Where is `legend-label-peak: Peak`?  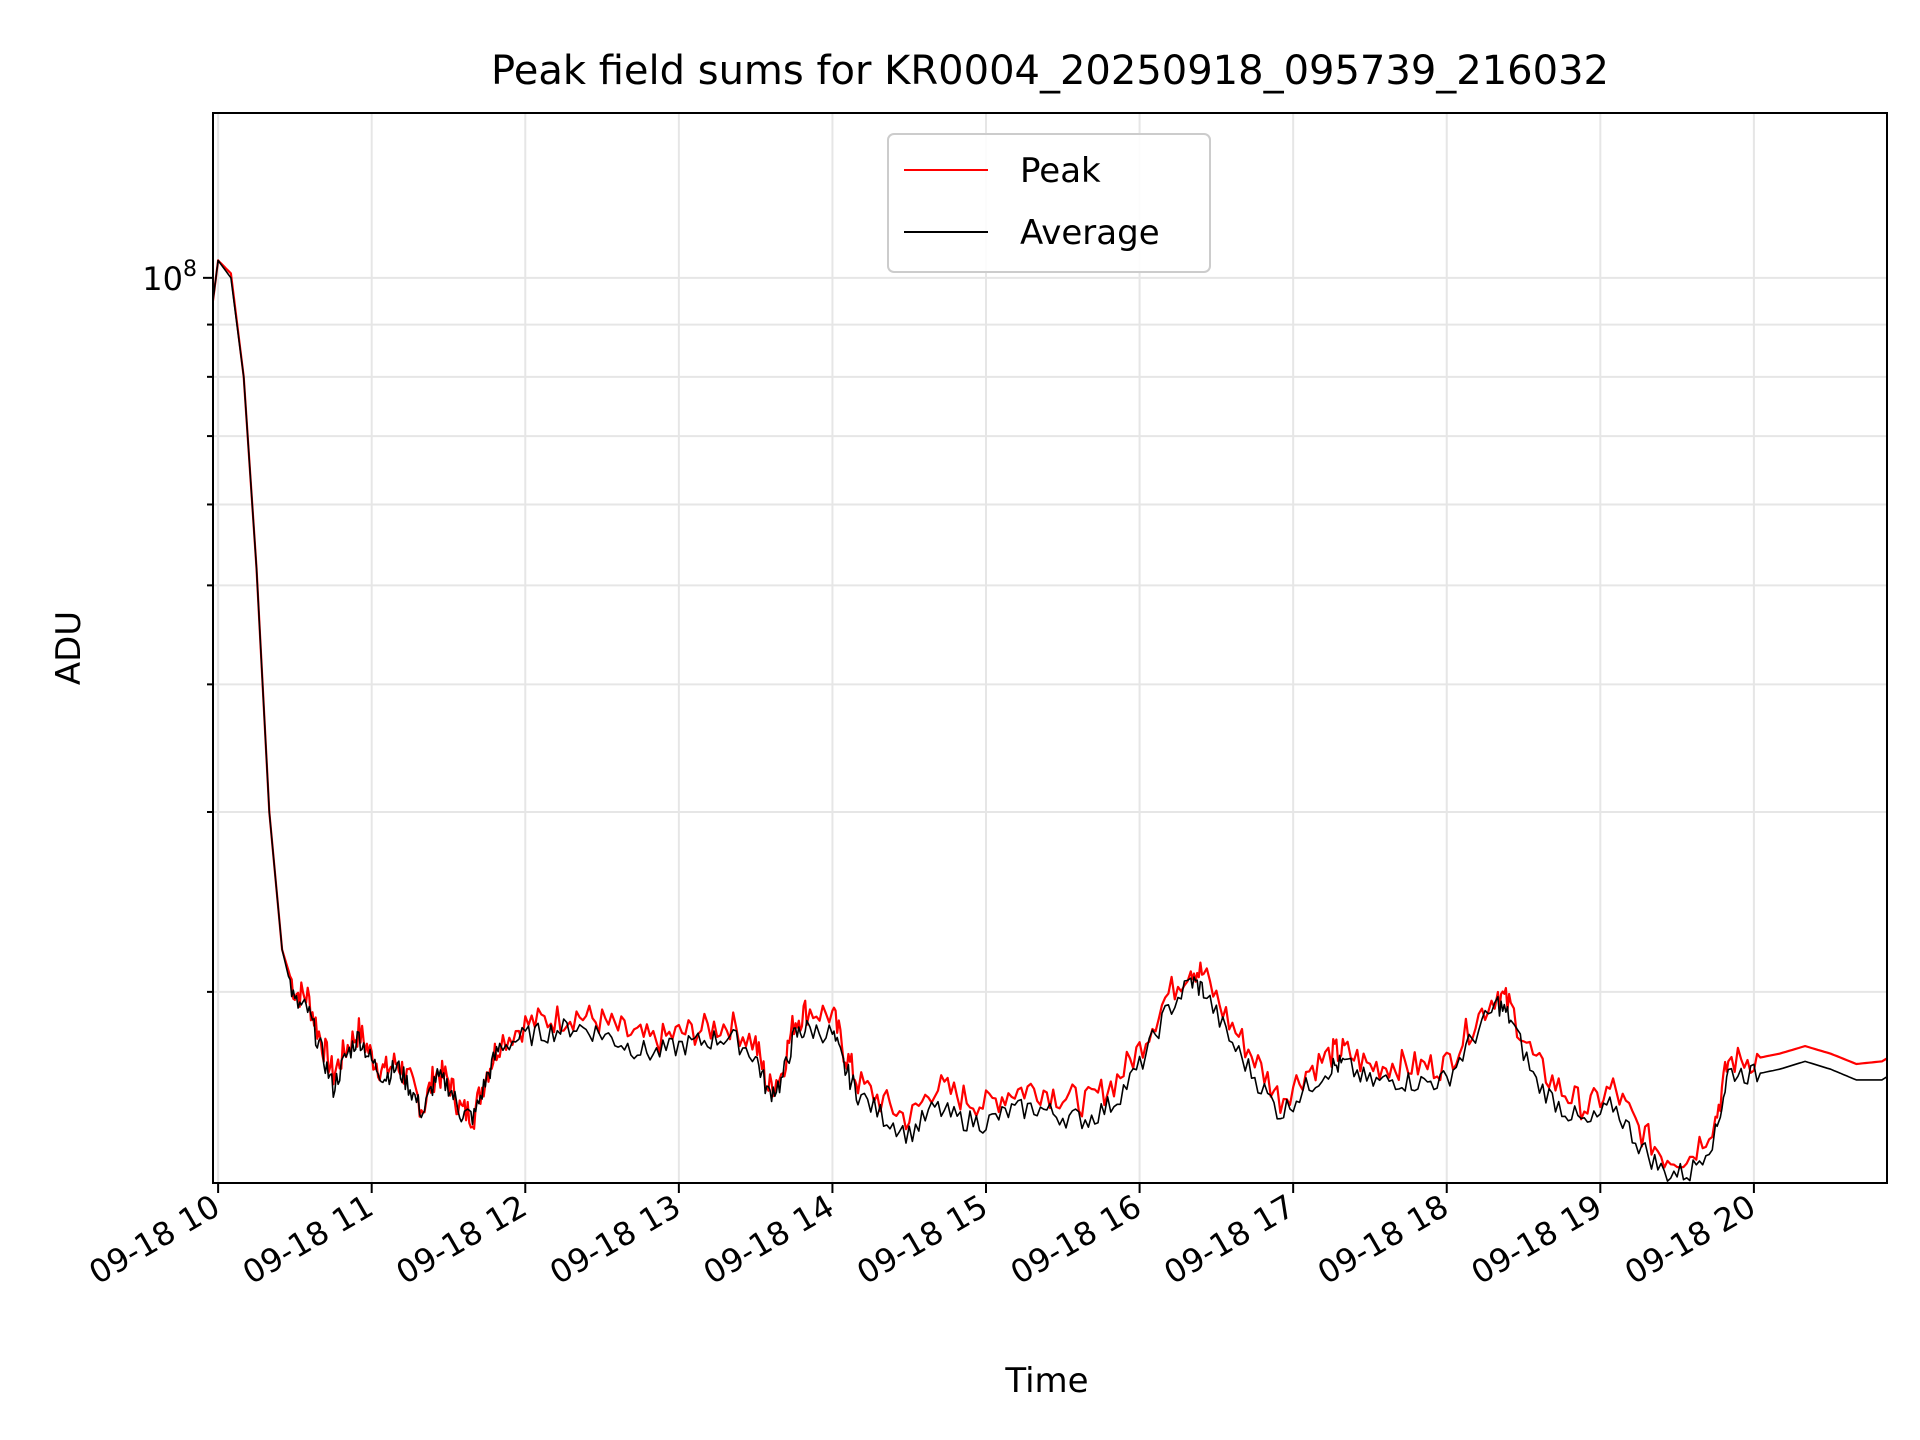
legend-label-peak: Peak is located at coordinates (1060, 171).